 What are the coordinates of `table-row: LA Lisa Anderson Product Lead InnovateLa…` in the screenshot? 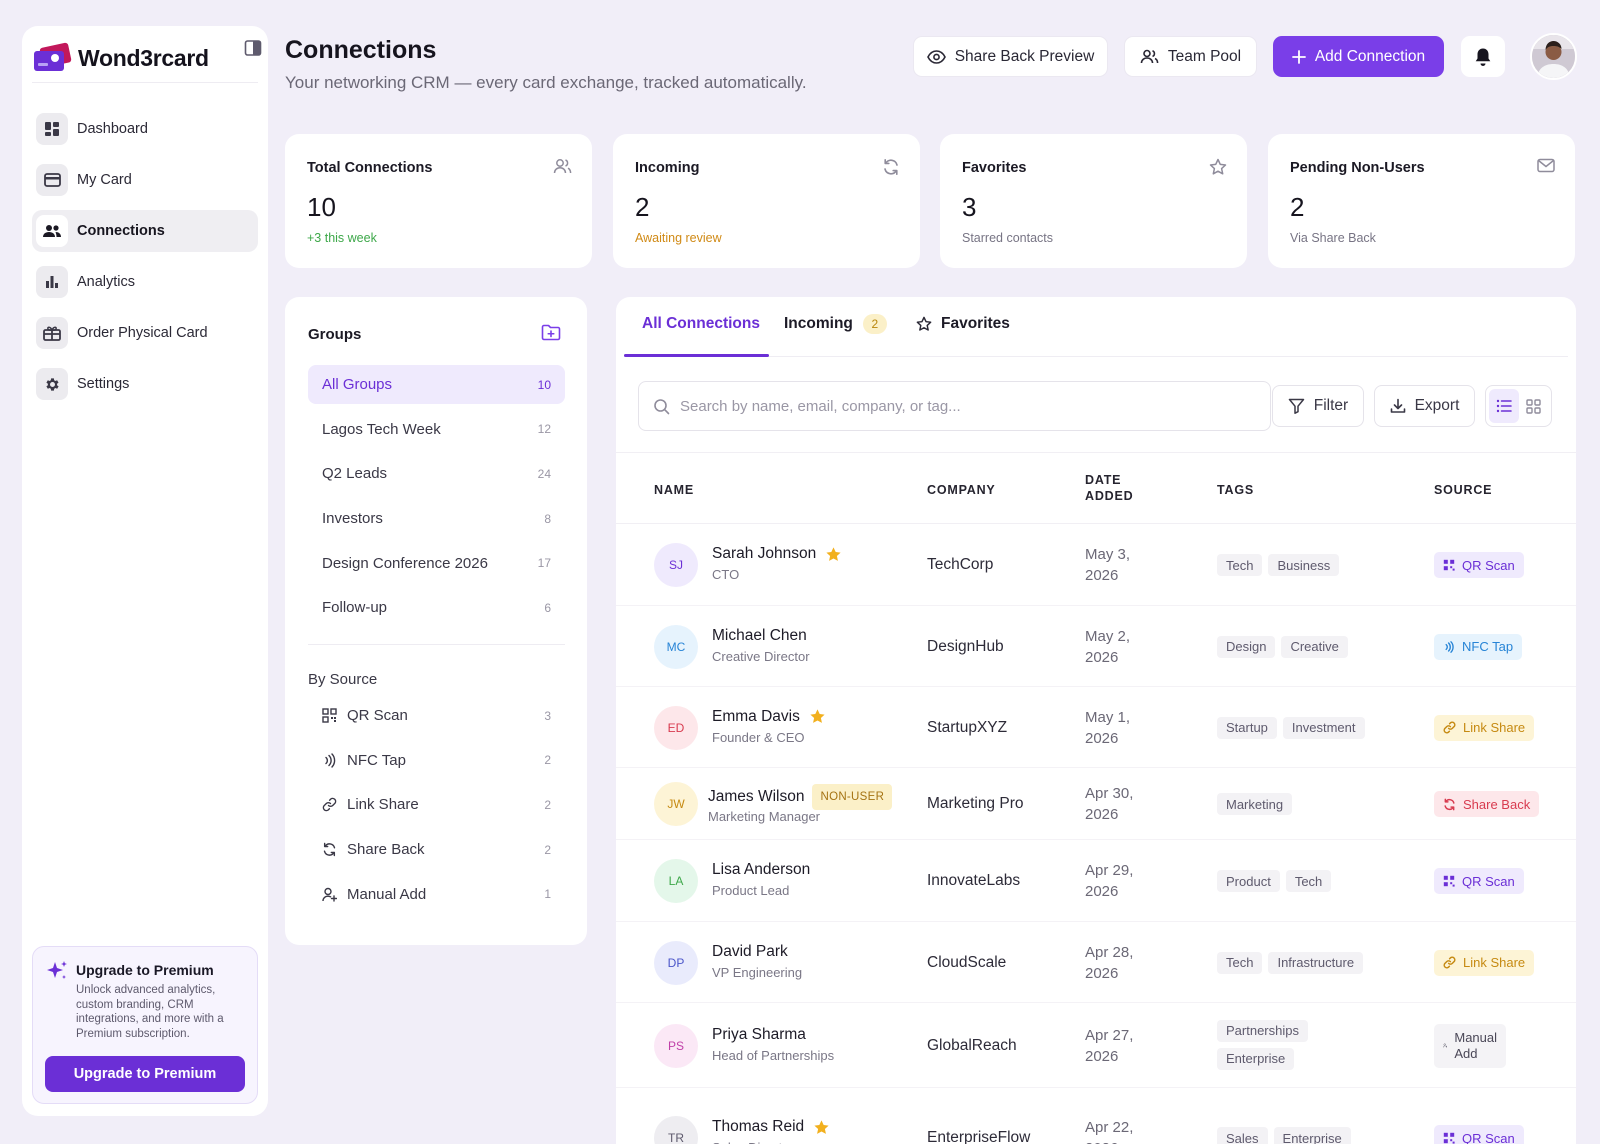 It's located at (1096, 881).